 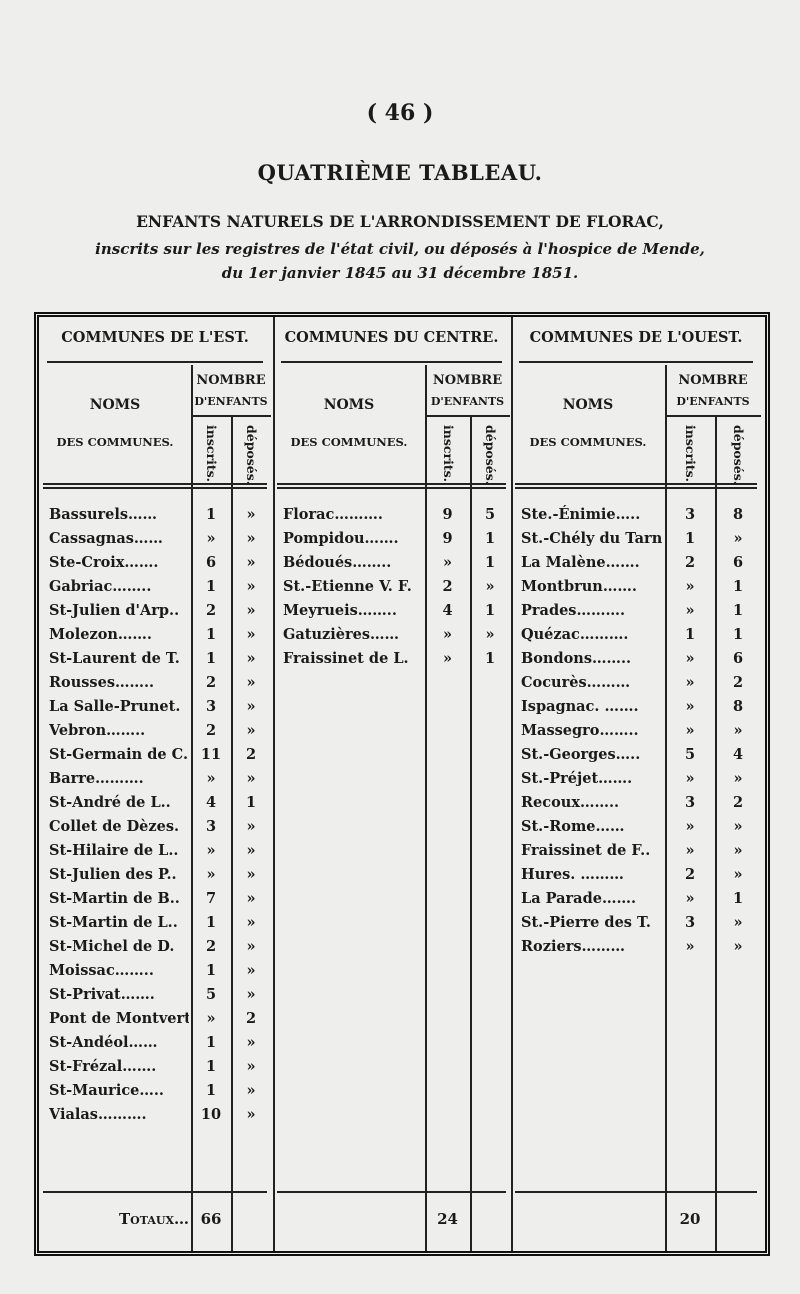 I want to click on commune-name: Moissac…….., so click(x=101, y=970).